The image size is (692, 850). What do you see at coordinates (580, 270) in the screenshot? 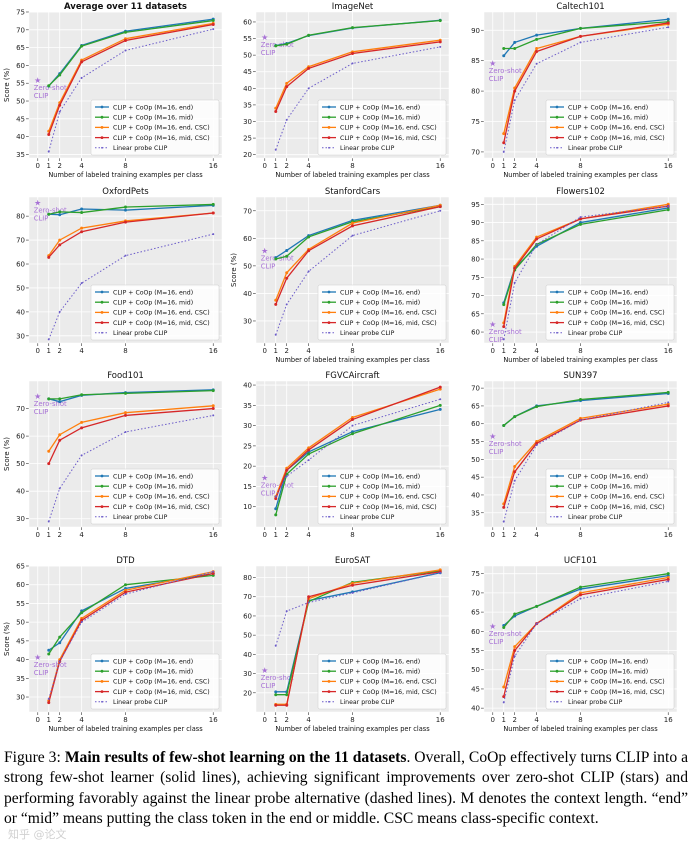
I see `plot-frame` at bounding box center [580, 270].